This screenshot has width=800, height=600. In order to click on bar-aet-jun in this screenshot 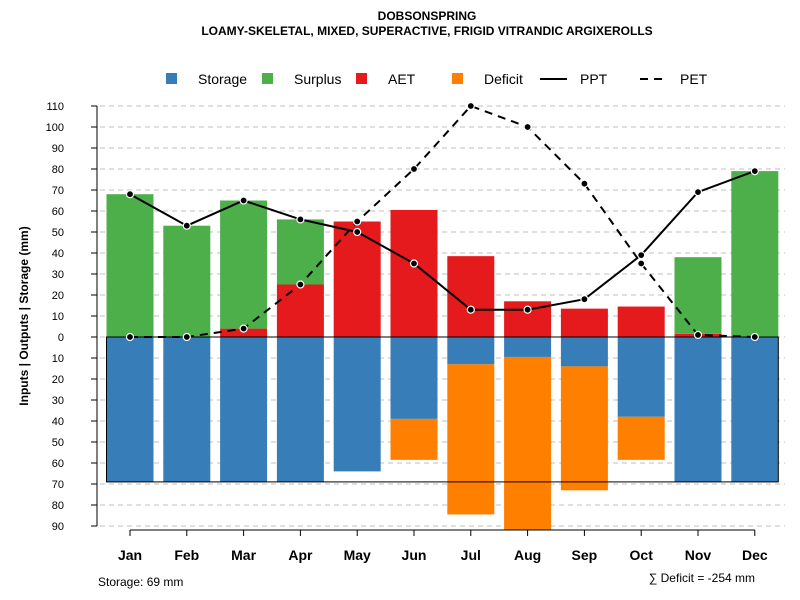, I will do `click(414, 273)`.